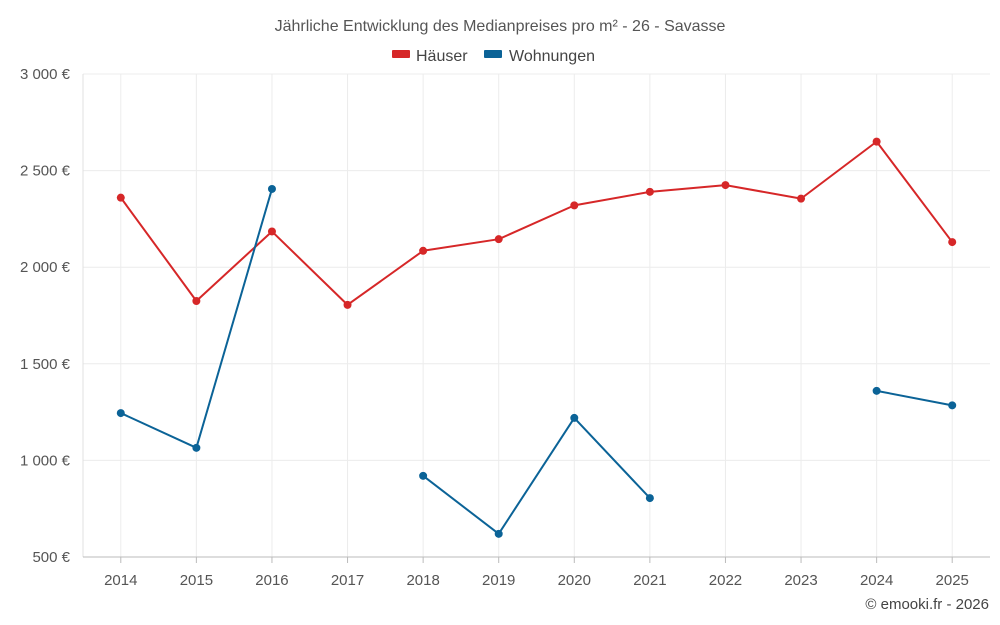  What do you see at coordinates (347, 580) in the screenshot?
I see `x-tick-label: 2017` at bounding box center [347, 580].